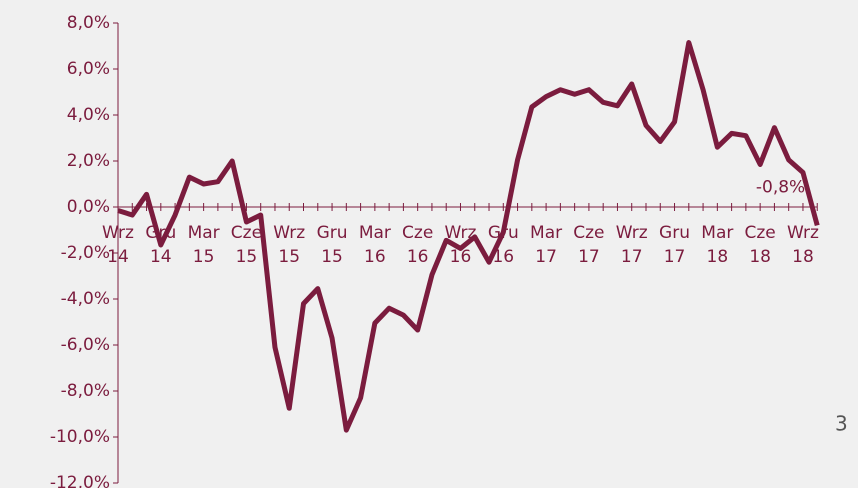  Describe the element at coordinates (85, 345) in the screenshot. I see `y-tick-label: -6,0%` at that location.